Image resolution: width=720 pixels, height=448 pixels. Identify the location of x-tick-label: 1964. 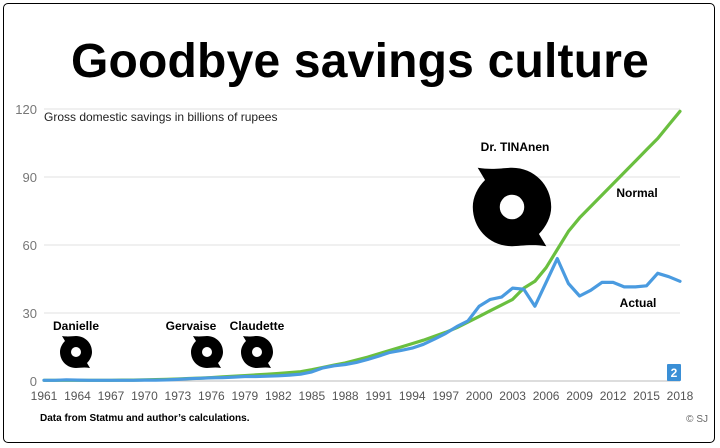
(77, 396).